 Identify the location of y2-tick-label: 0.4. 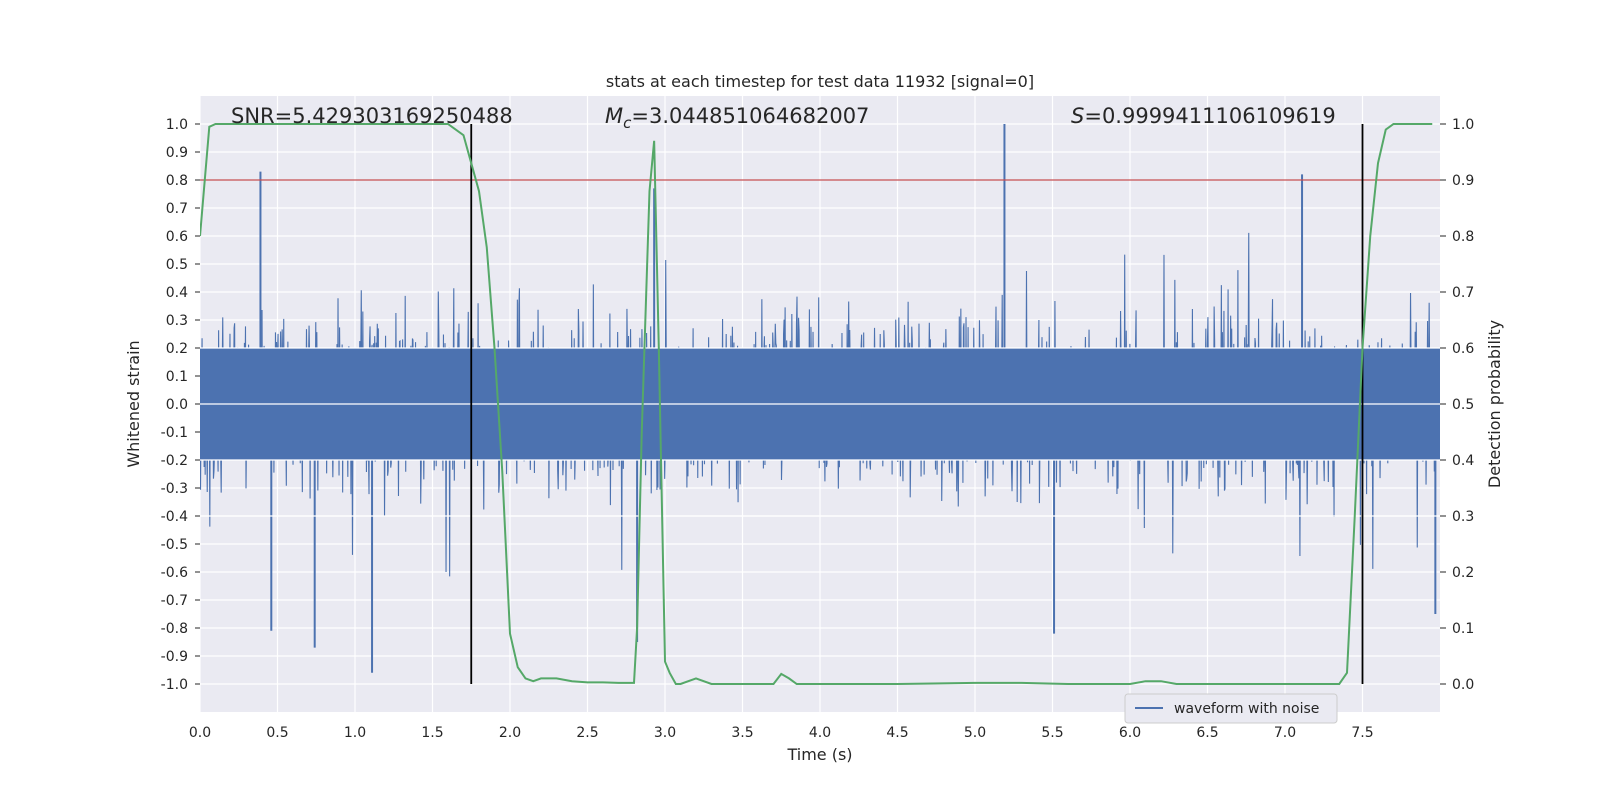
(1463, 461).